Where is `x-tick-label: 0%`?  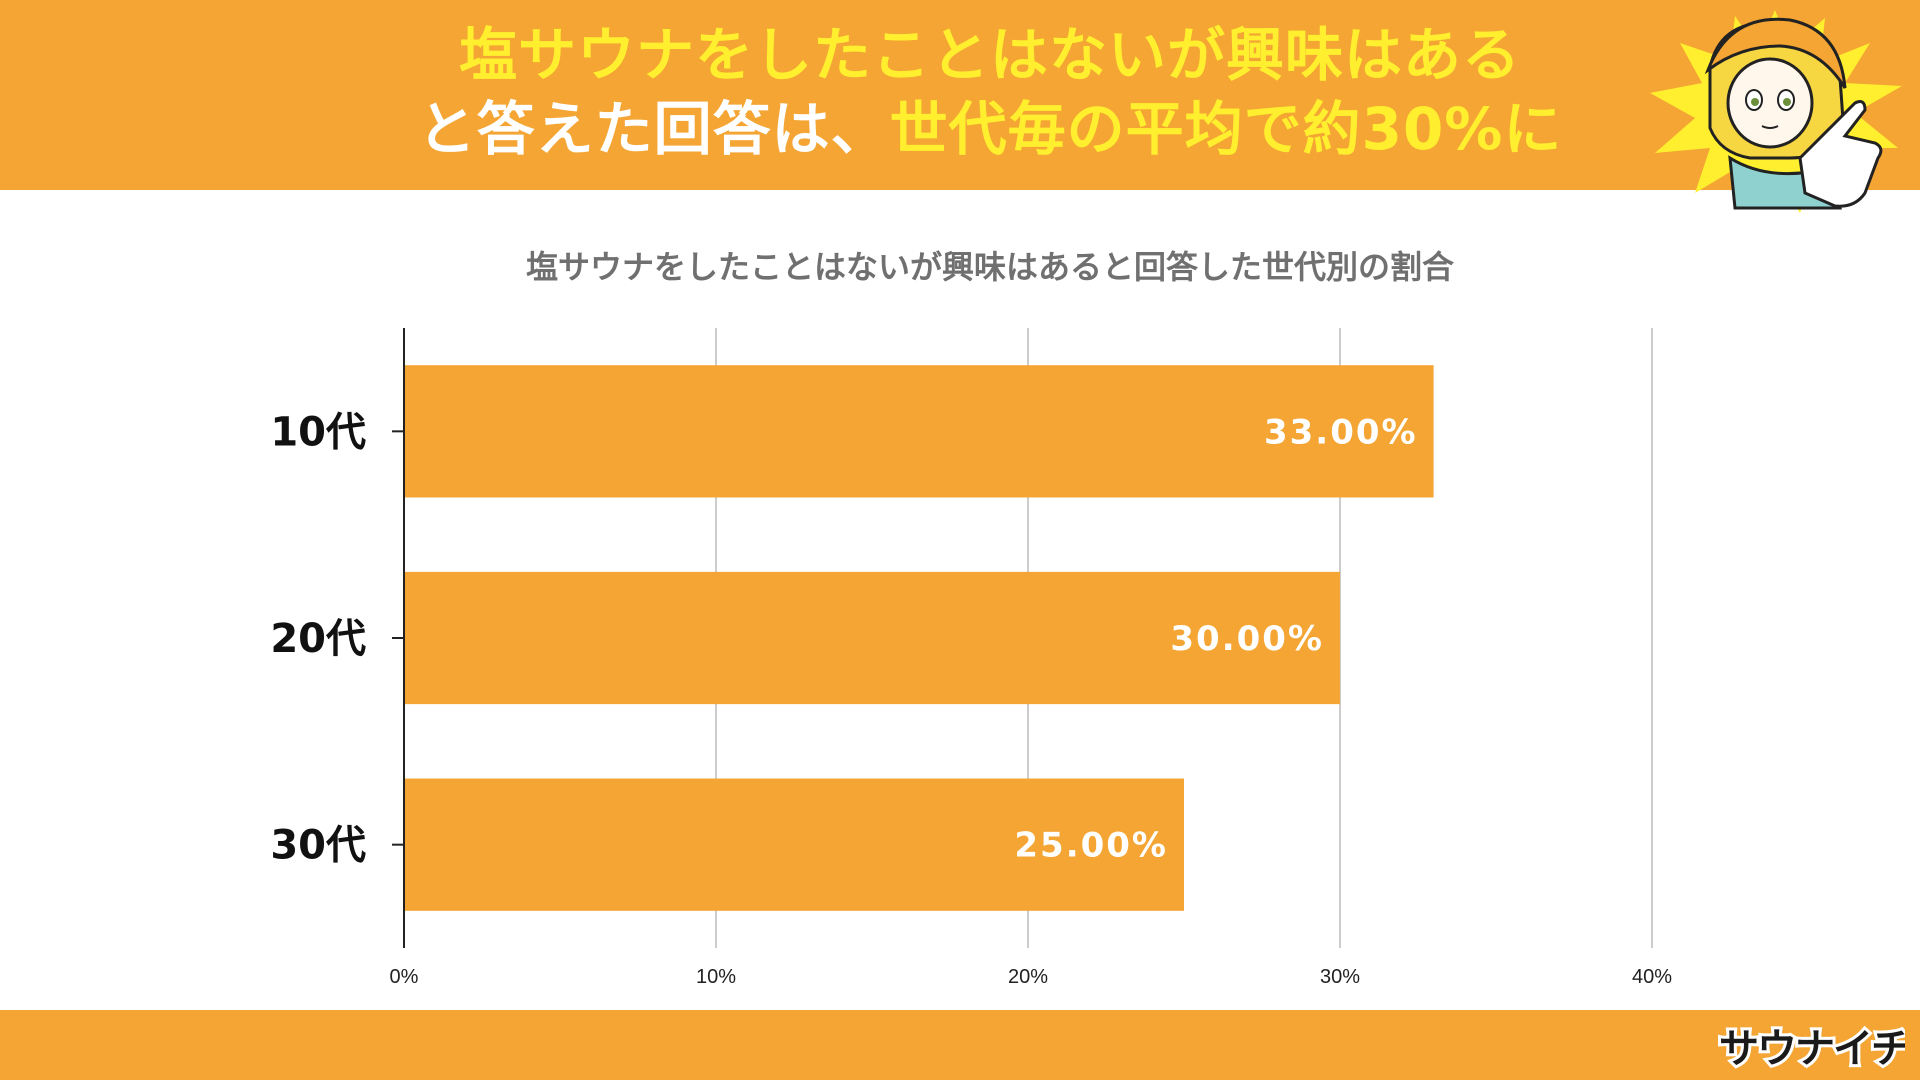 x-tick-label: 0% is located at coordinates (404, 977).